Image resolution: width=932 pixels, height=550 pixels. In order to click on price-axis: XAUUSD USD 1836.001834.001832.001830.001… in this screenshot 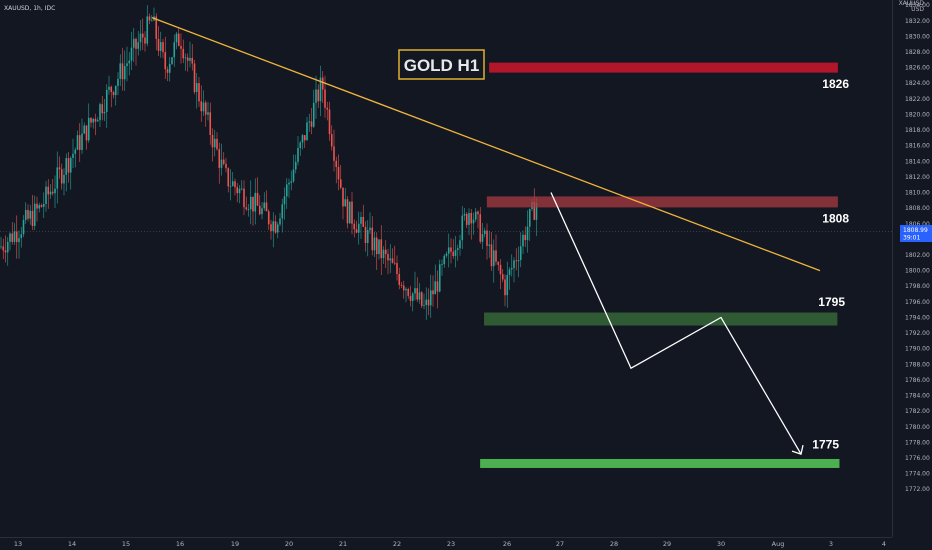, I will do `click(911, 268)`.